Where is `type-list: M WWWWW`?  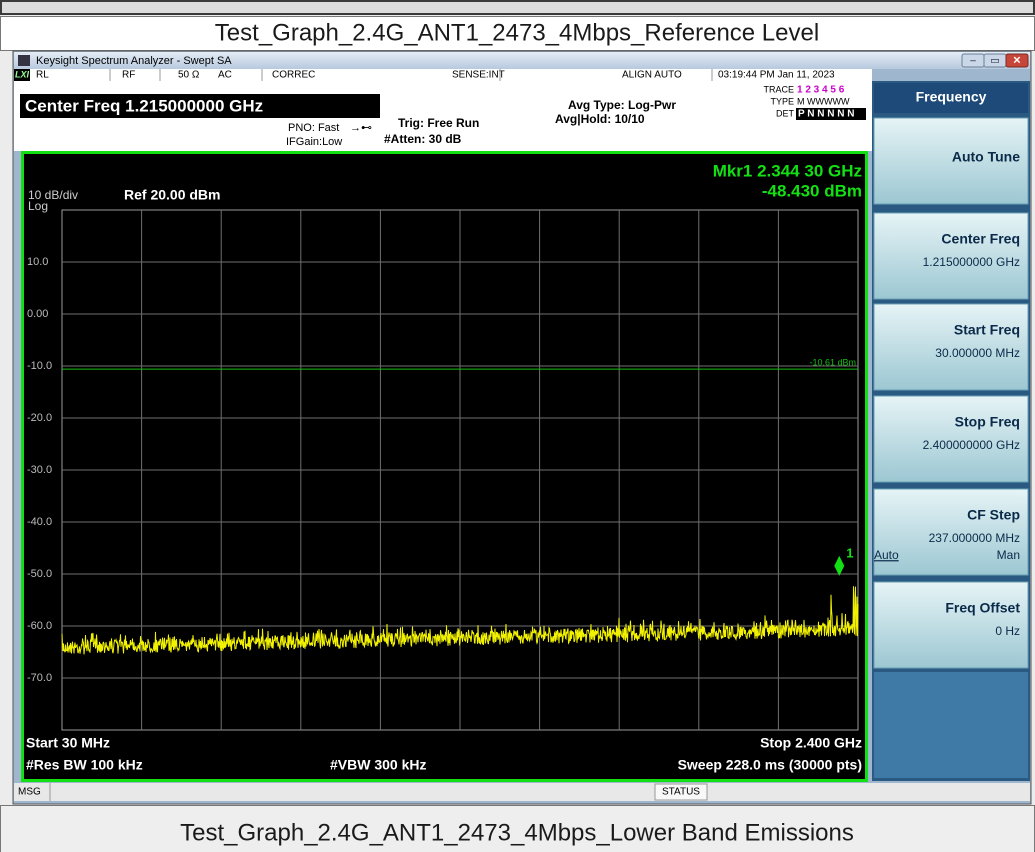
type-list: M WWWWW is located at coordinates (823, 101).